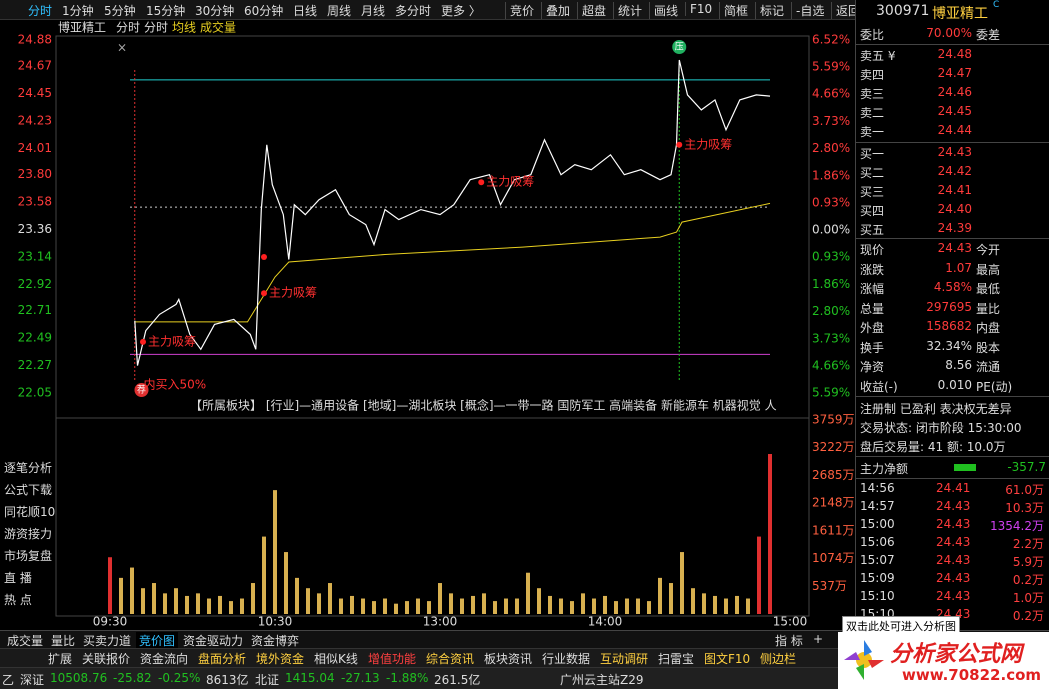 The width and height of the screenshot is (1049, 689). What do you see at coordinates (566, 659) in the screenshot?
I see `function-button: 行业数据` at bounding box center [566, 659].